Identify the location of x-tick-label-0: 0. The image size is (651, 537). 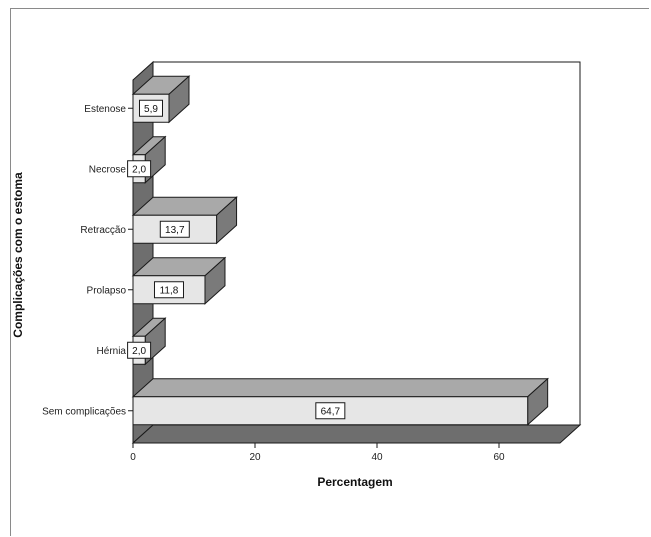
(133, 457).